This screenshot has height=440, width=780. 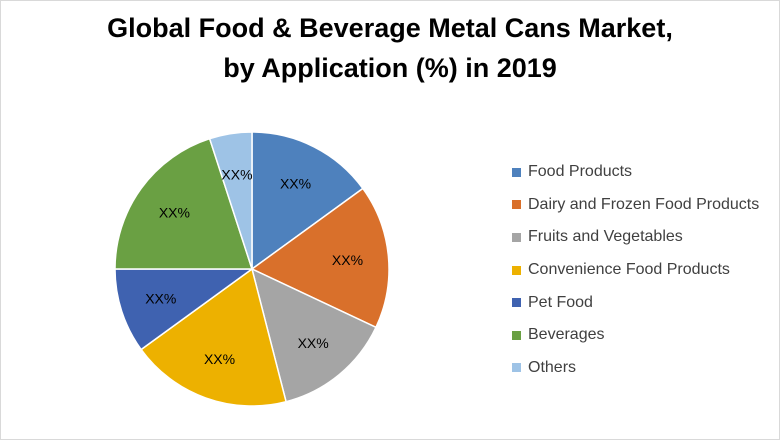 I want to click on legend-label: Others, so click(x=552, y=367).